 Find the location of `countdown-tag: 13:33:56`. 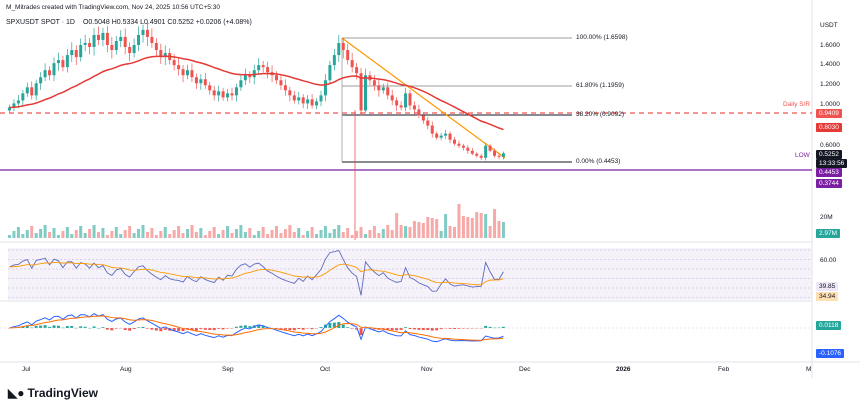

countdown-tag: 13:33:56 is located at coordinates (832, 163).